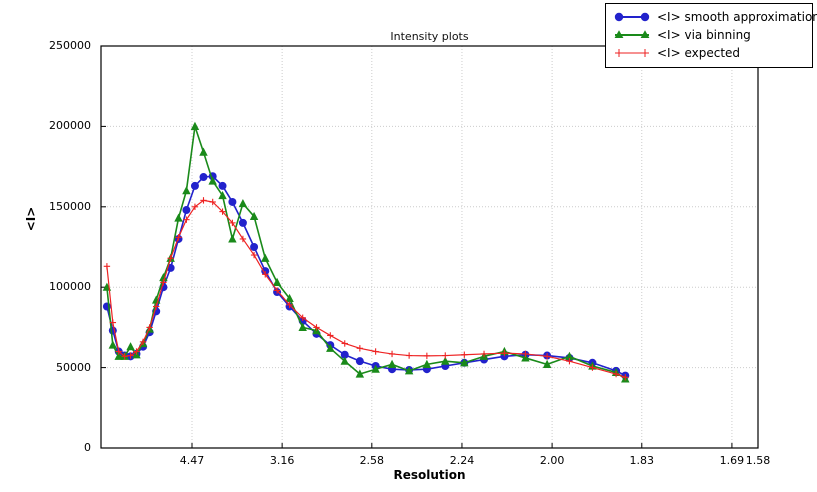 Image resolution: width=817 pixels, height=492 pixels. Describe the element at coordinates (282, 460) in the screenshot. I see `x-tick-label: 3.16` at that location.